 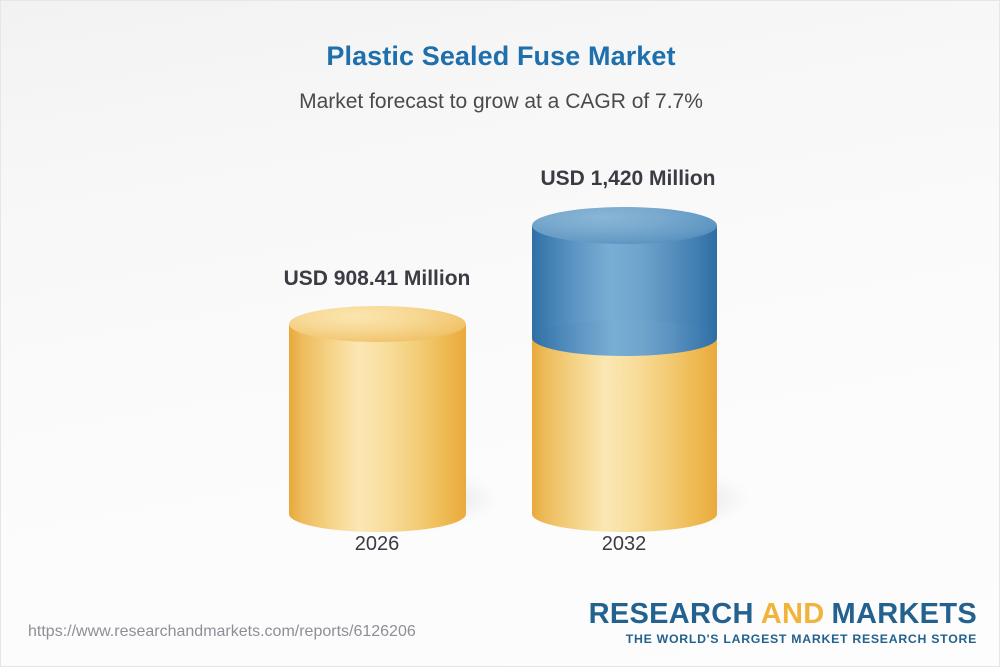 I want to click on category-label-2032: 2032, so click(x=624, y=544).